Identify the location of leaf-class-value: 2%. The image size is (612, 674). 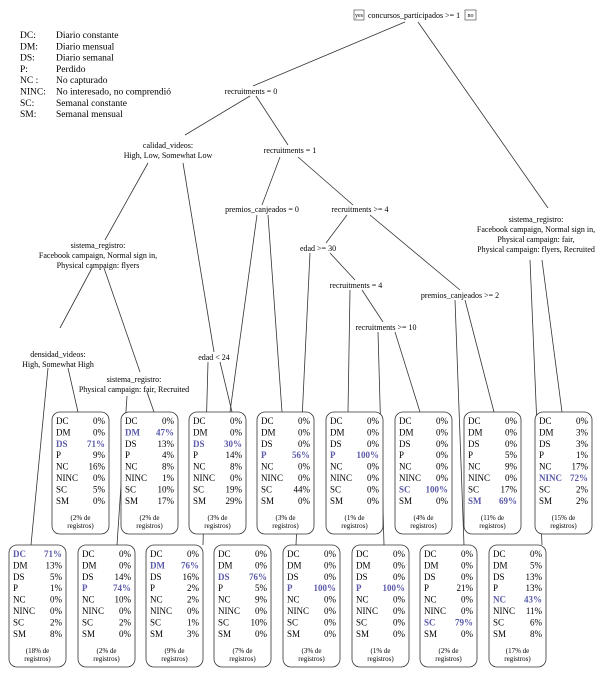
(582, 501).